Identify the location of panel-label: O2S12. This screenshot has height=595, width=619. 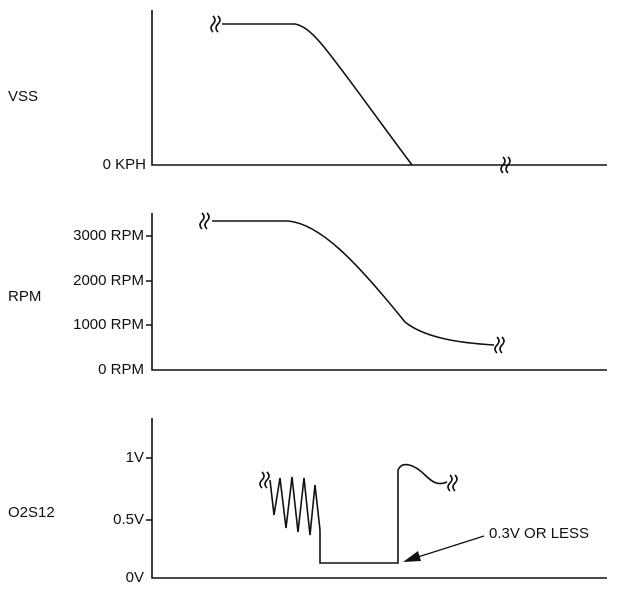
(31, 512).